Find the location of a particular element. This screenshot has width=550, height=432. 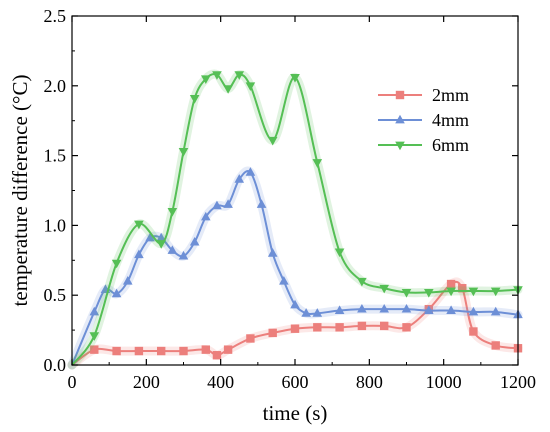

legend-label-4mm: 4mm is located at coordinates (450, 120).